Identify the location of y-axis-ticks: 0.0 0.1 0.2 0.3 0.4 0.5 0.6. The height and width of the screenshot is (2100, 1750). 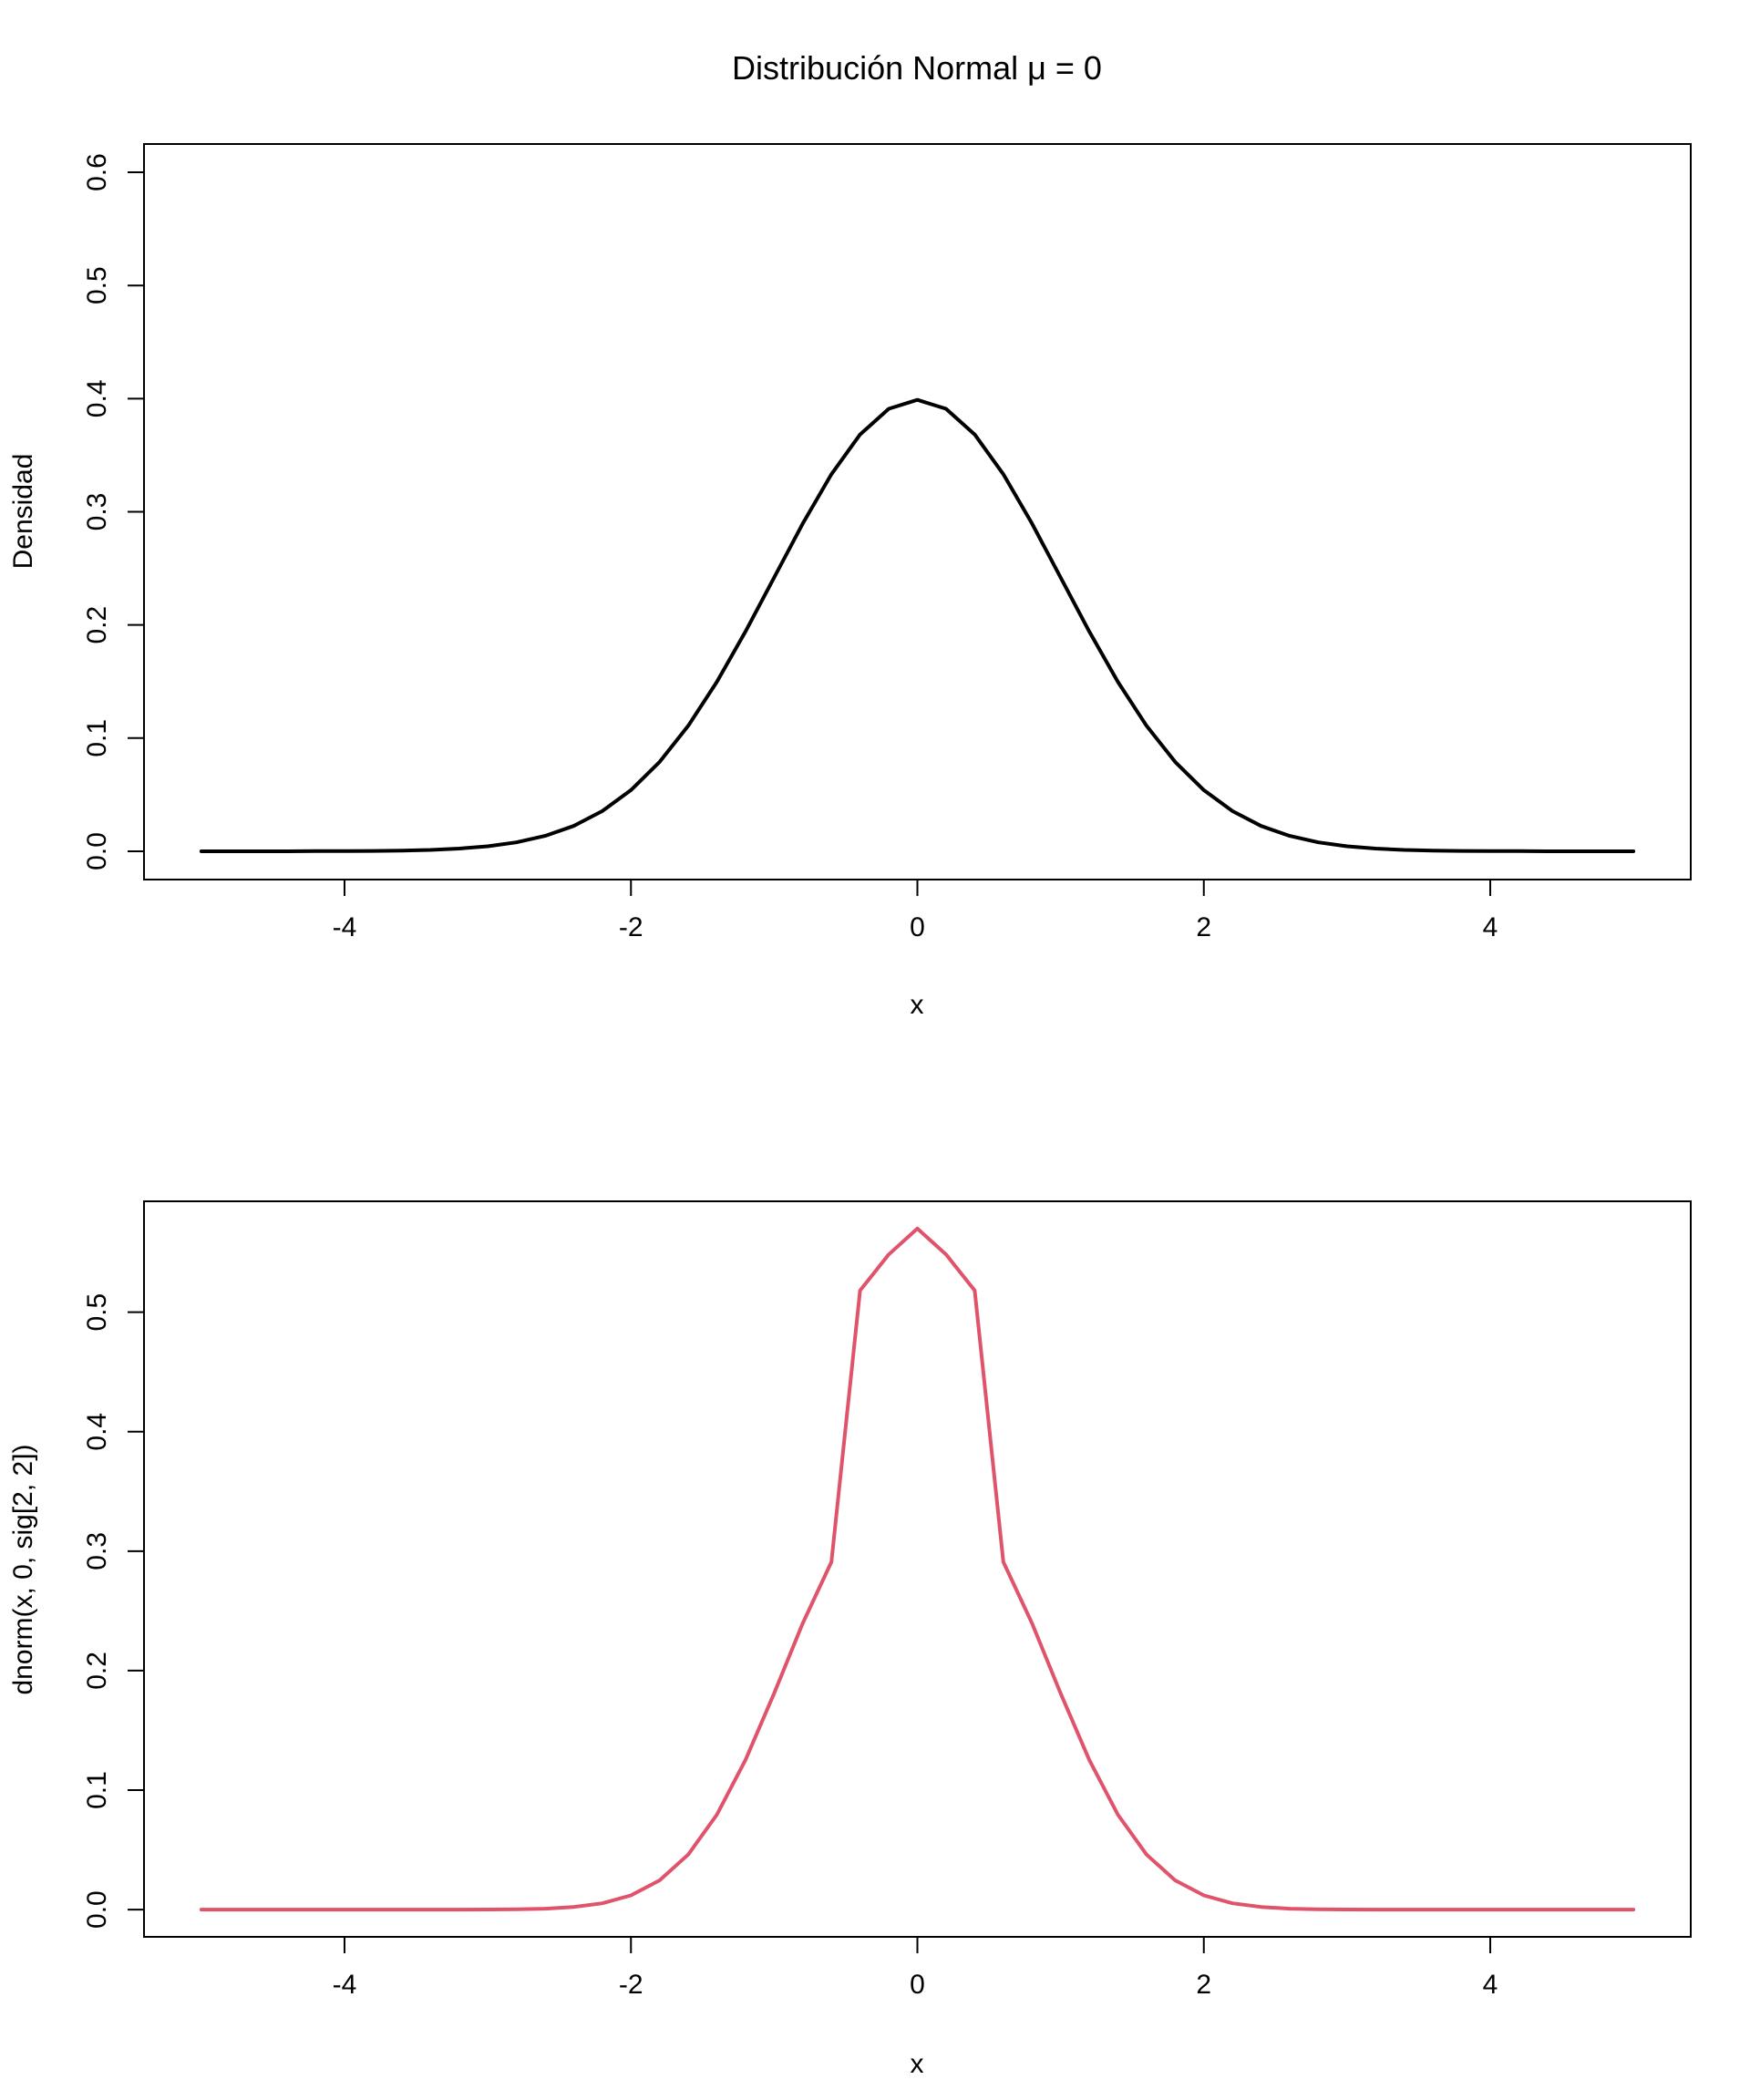
(113, 511).